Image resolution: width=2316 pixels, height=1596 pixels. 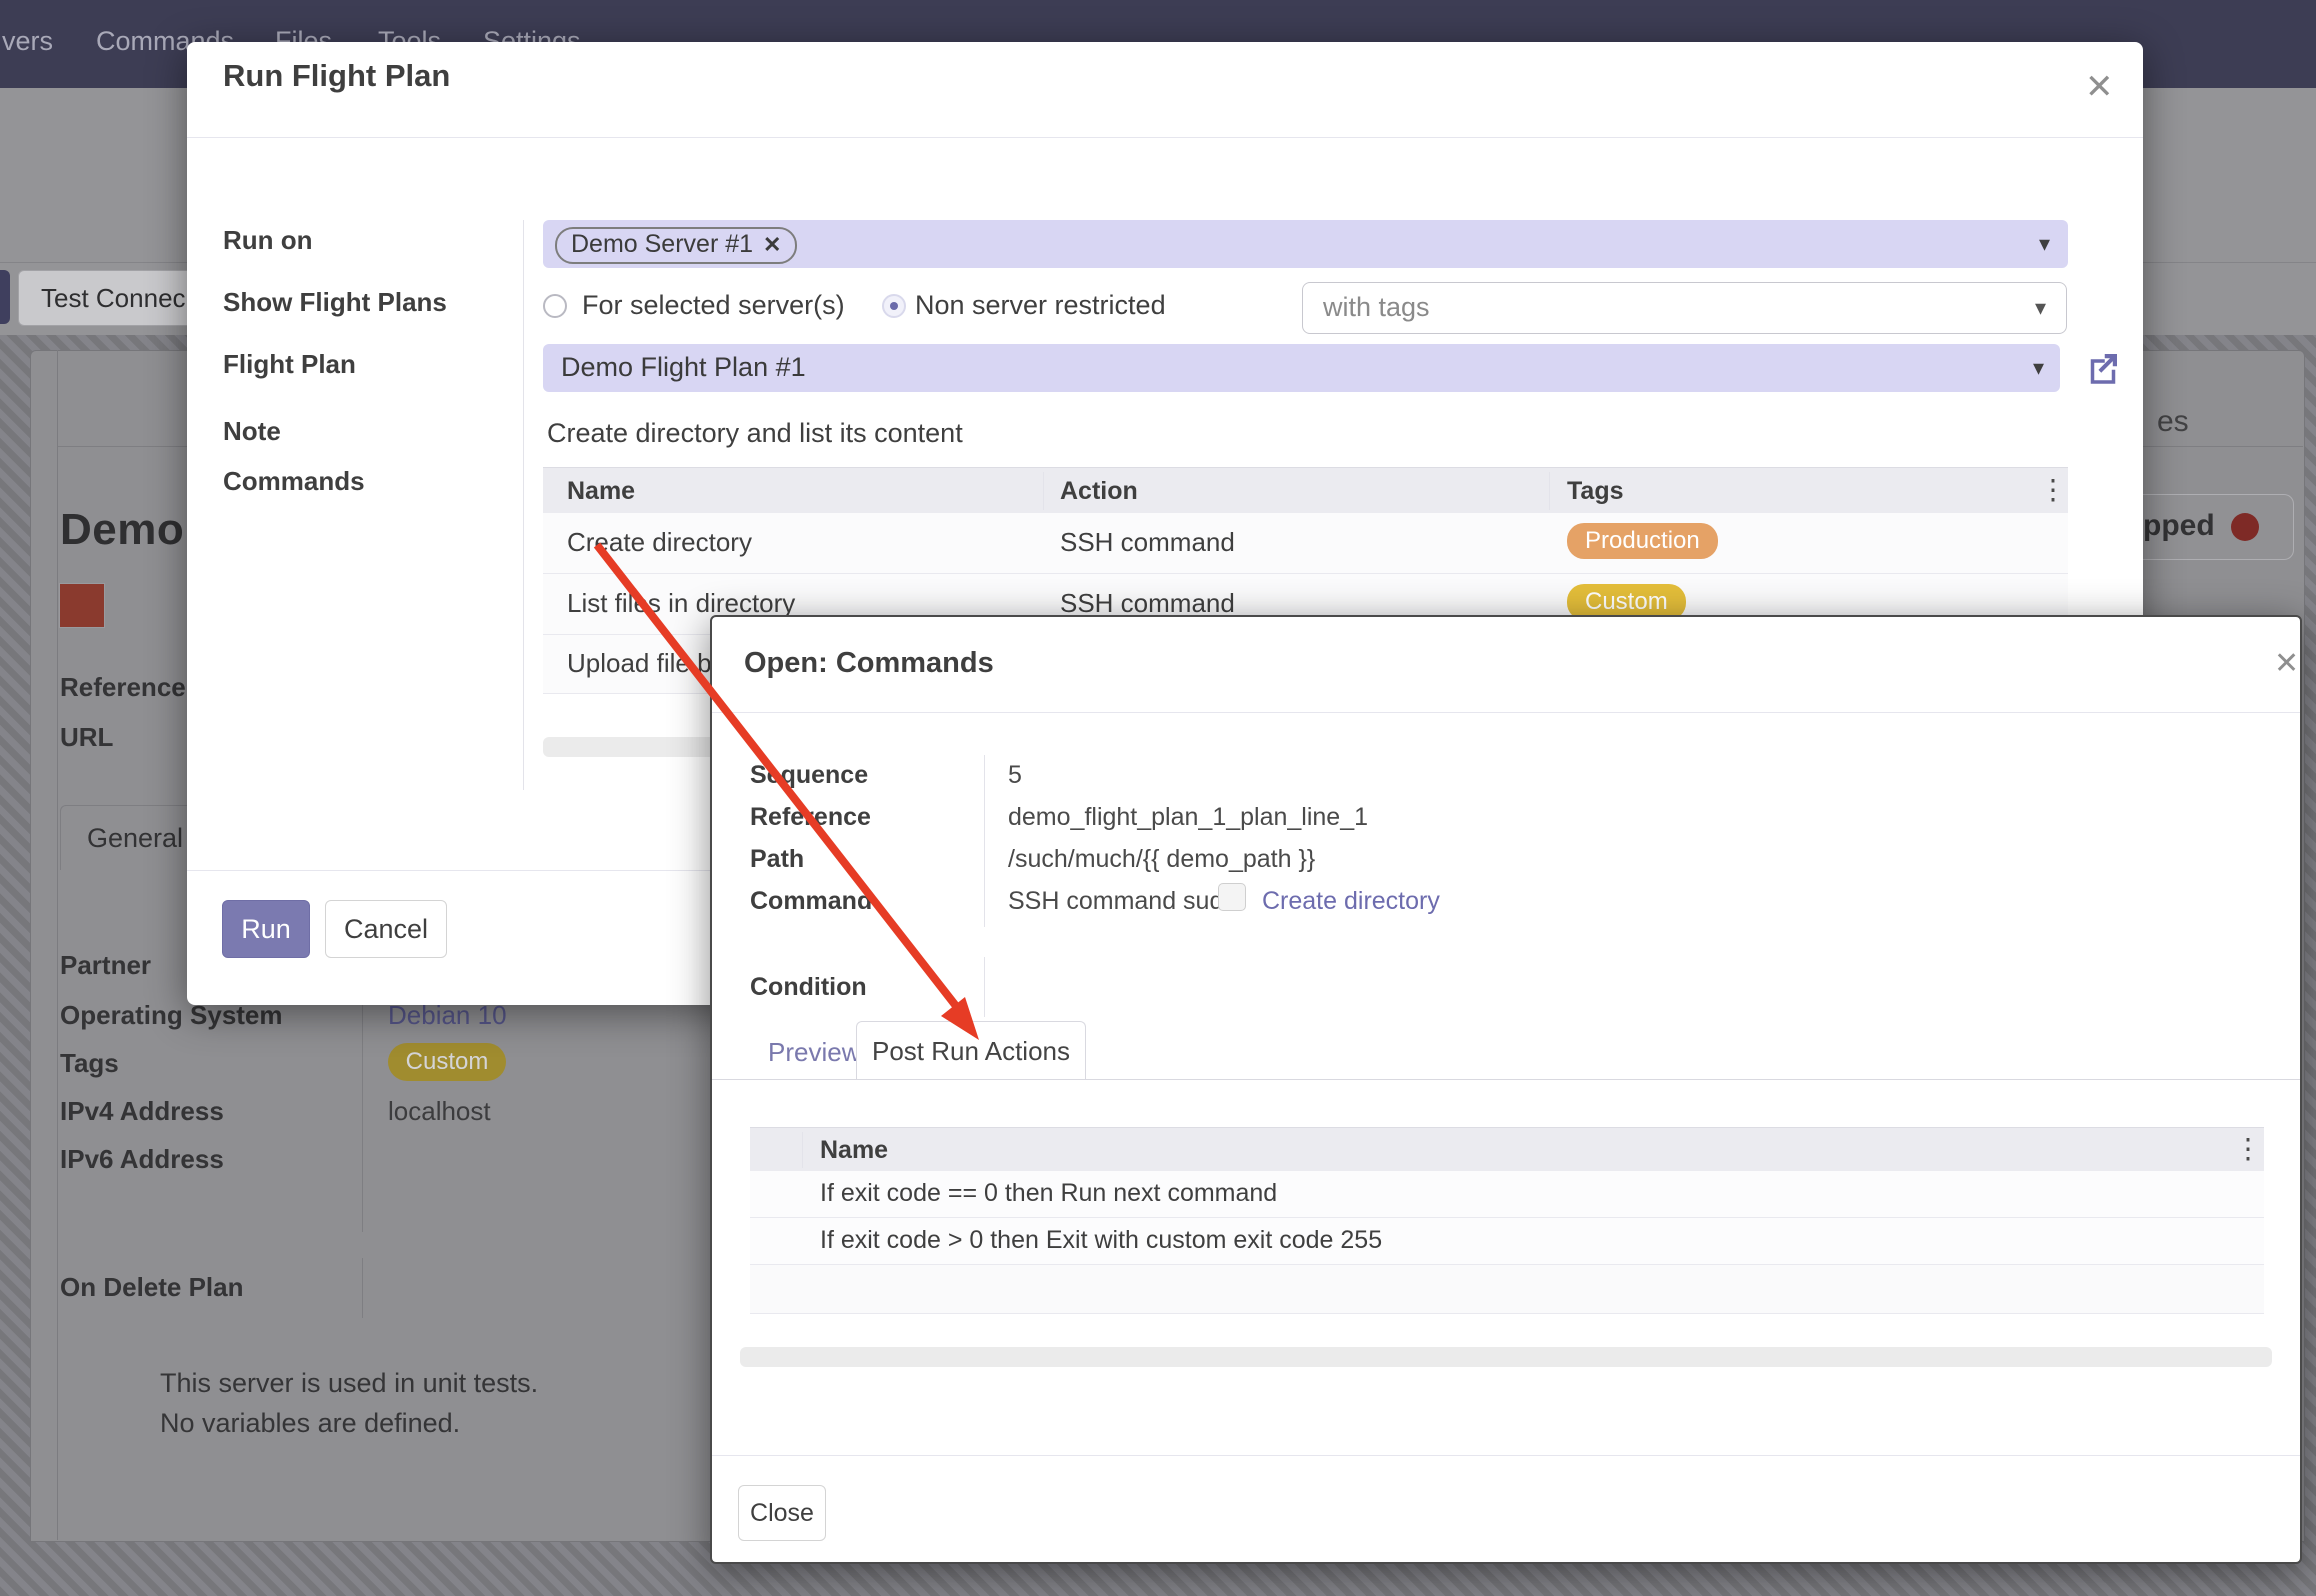 What do you see at coordinates (337, 75) in the screenshot?
I see `dialog-title: Run Flight Plan` at bounding box center [337, 75].